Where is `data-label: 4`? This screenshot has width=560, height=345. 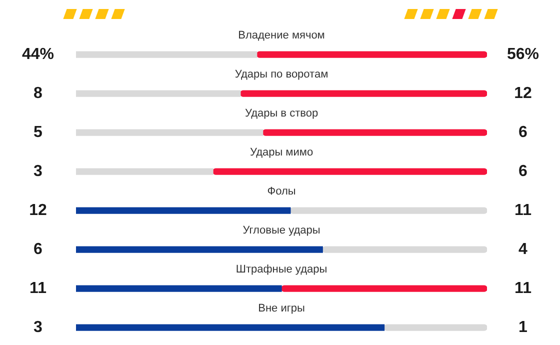
data-label: 4 is located at coordinates (523, 249).